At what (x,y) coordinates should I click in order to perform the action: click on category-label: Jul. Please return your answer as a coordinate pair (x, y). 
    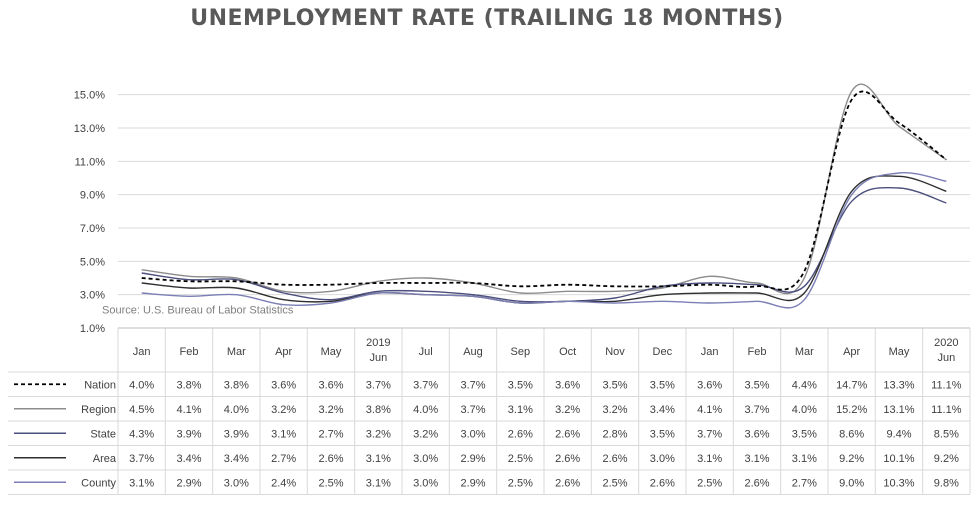
    Looking at the image, I should click on (426, 352).